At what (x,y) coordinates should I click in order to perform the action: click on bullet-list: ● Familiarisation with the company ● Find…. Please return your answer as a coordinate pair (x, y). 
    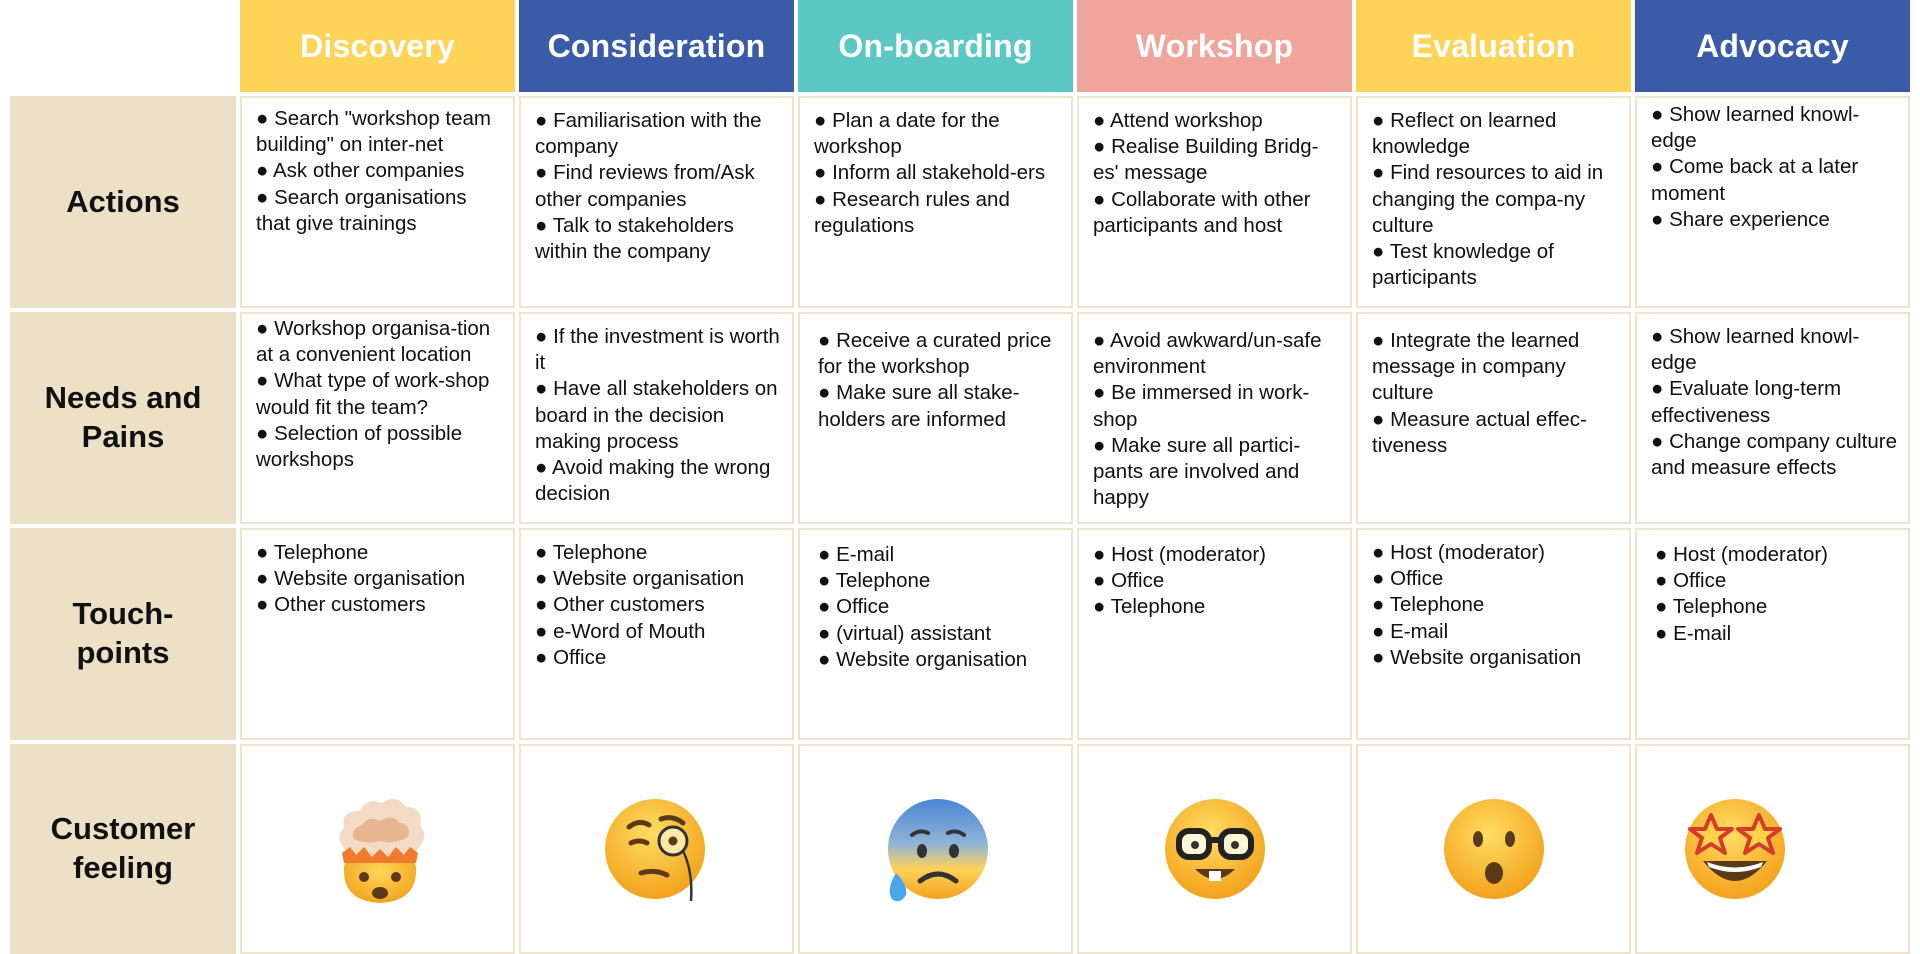
    Looking at the image, I should click on (658, 186).